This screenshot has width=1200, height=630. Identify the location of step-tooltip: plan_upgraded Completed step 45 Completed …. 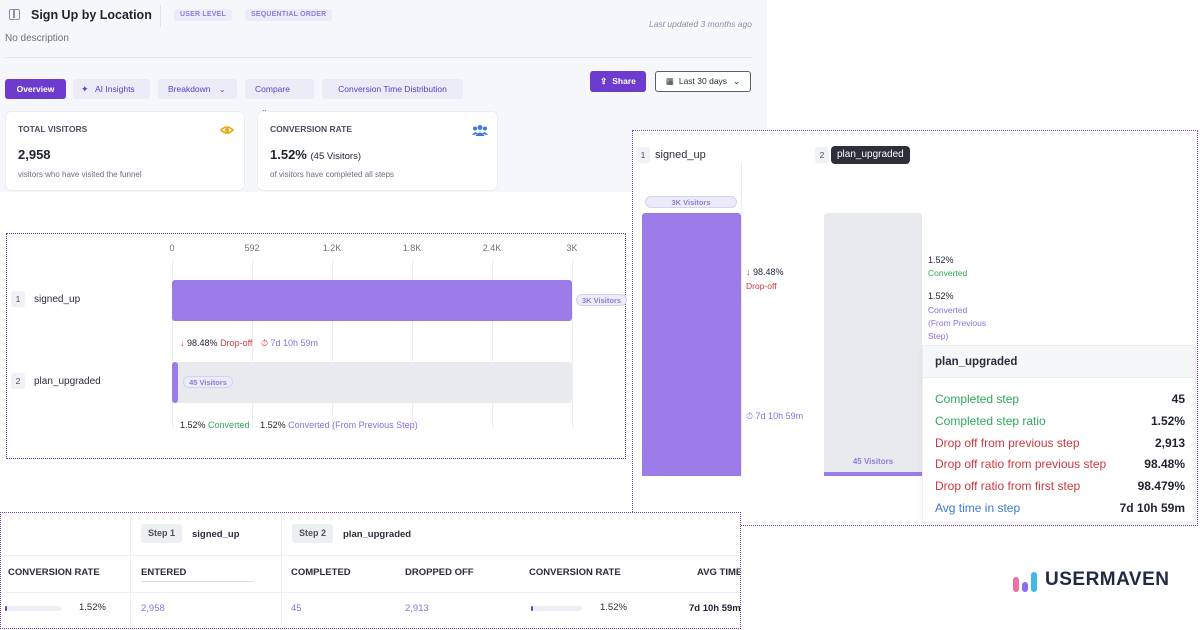
(1059, 434).